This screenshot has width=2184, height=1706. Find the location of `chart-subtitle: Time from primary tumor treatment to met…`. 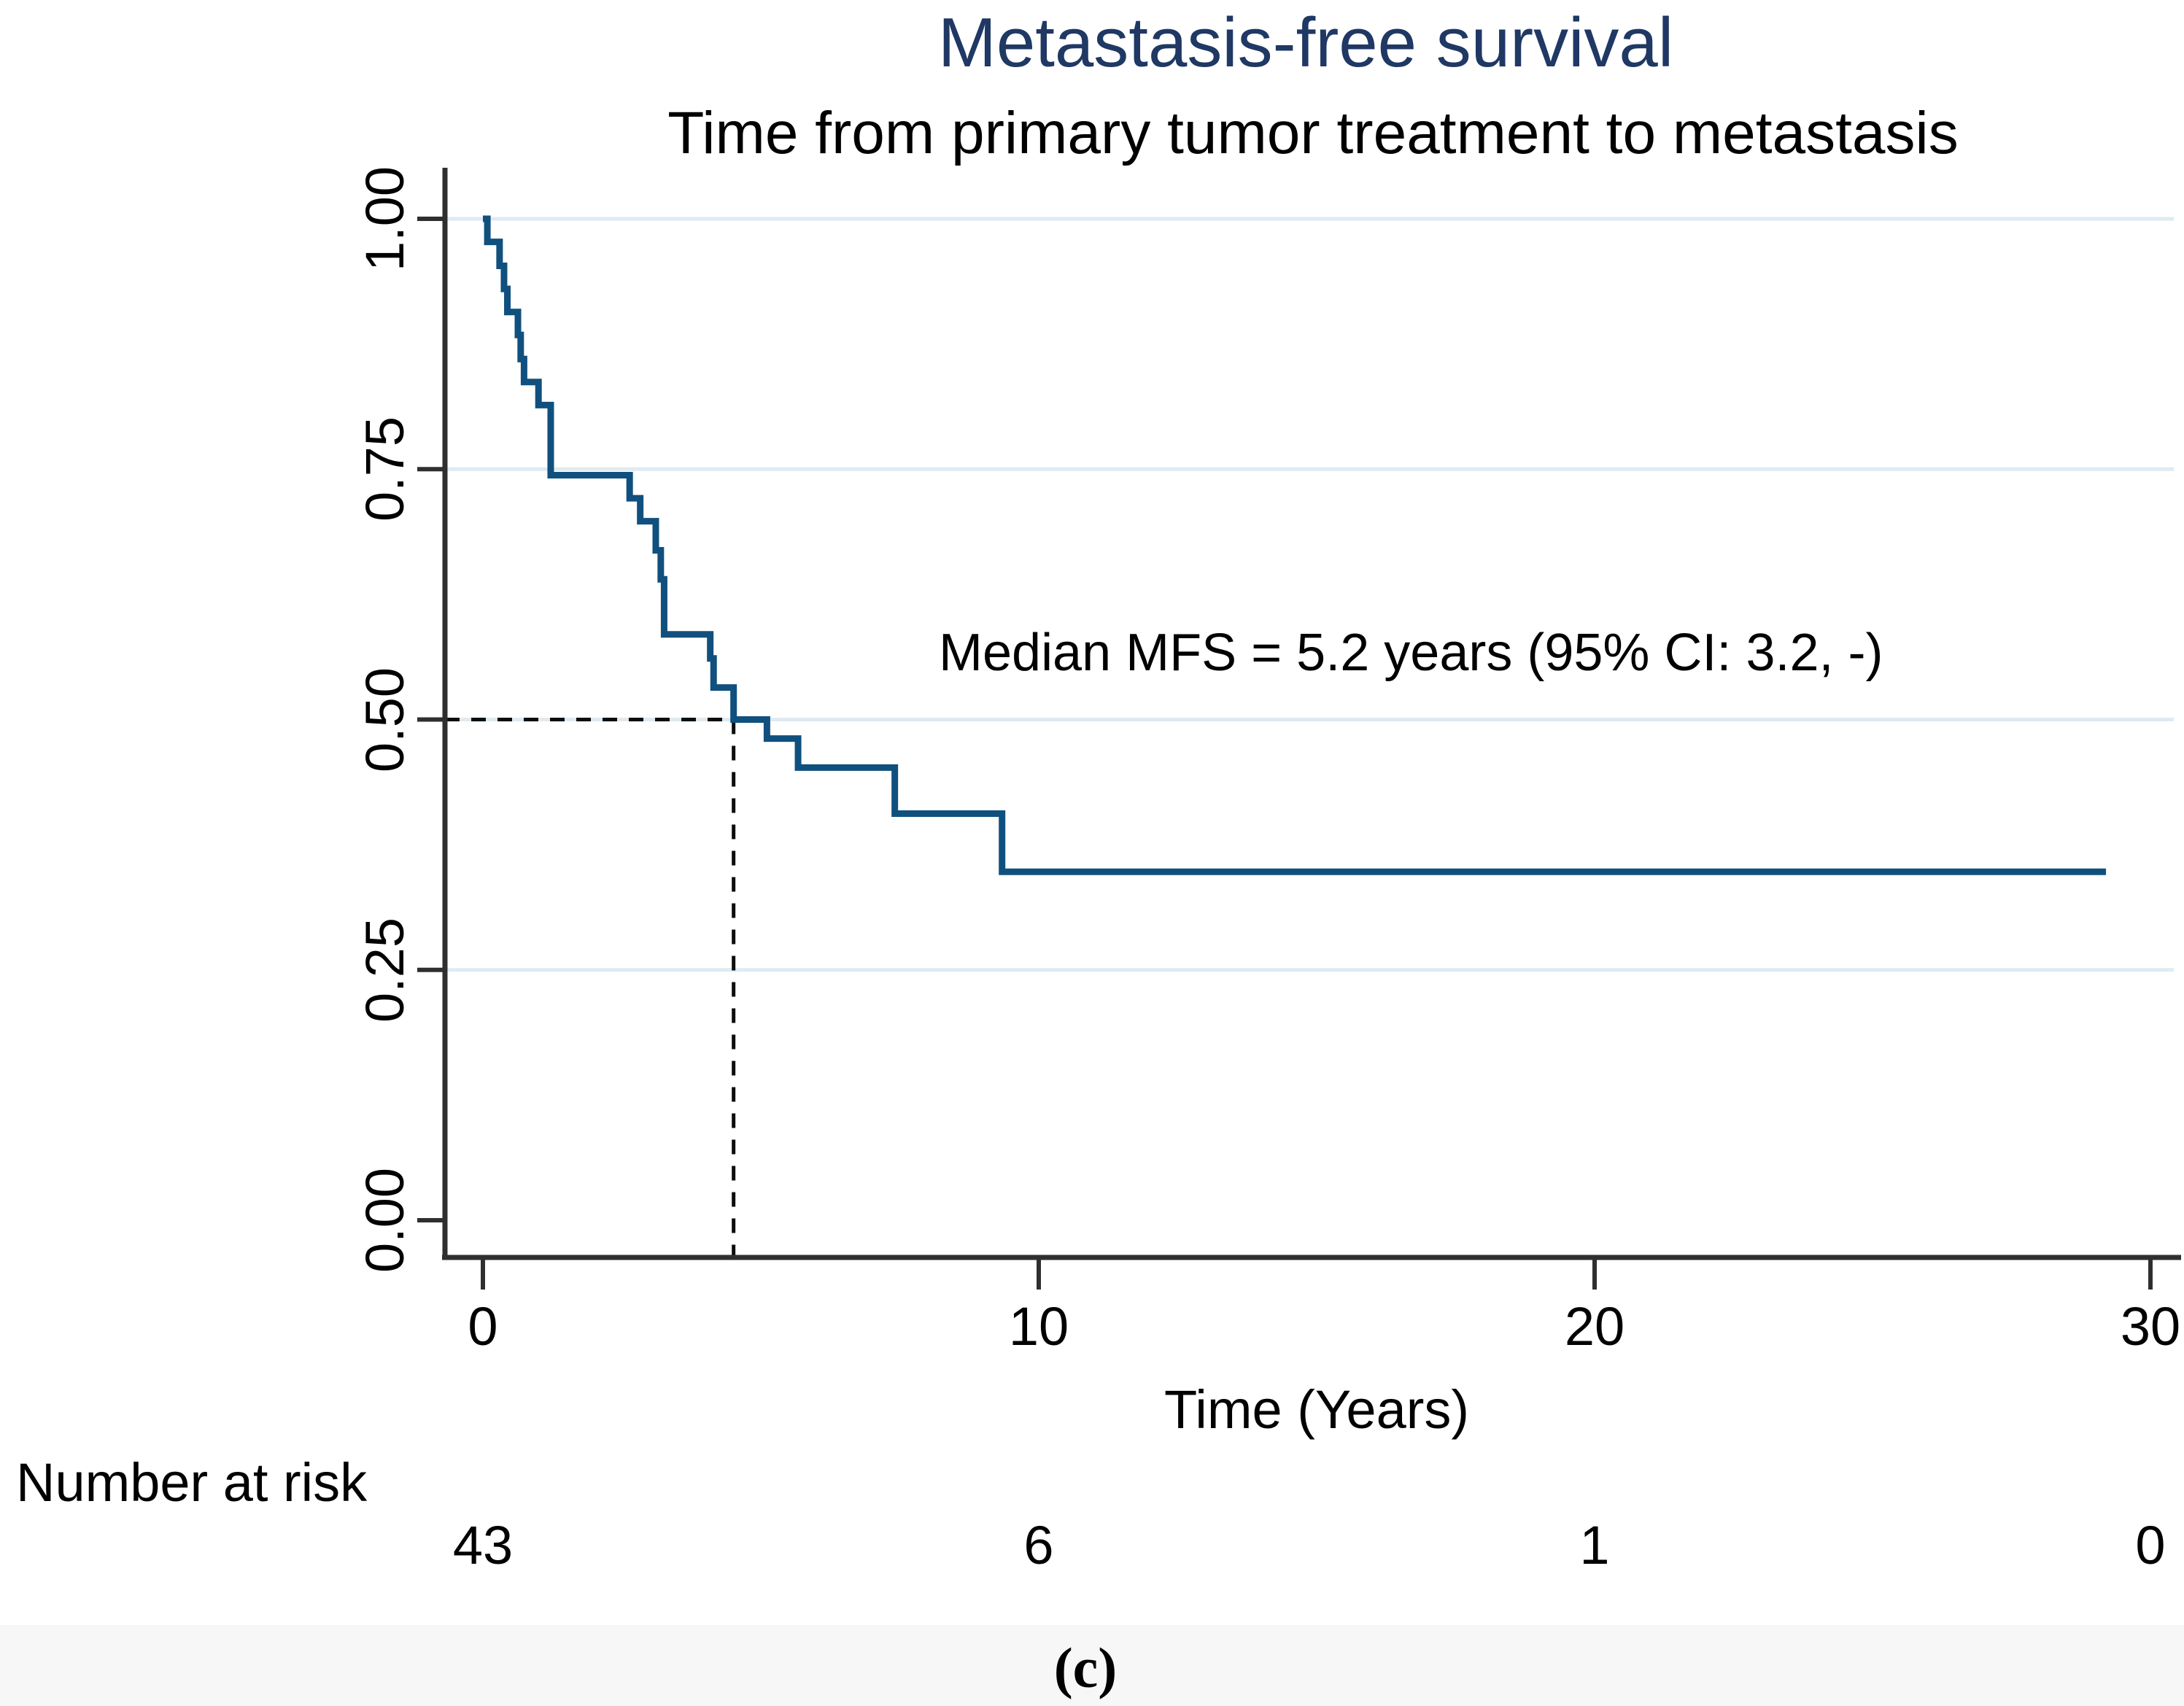

chart-subtitle: Time from primary tumor treatment to met… is located at coordinates (1313, 133).